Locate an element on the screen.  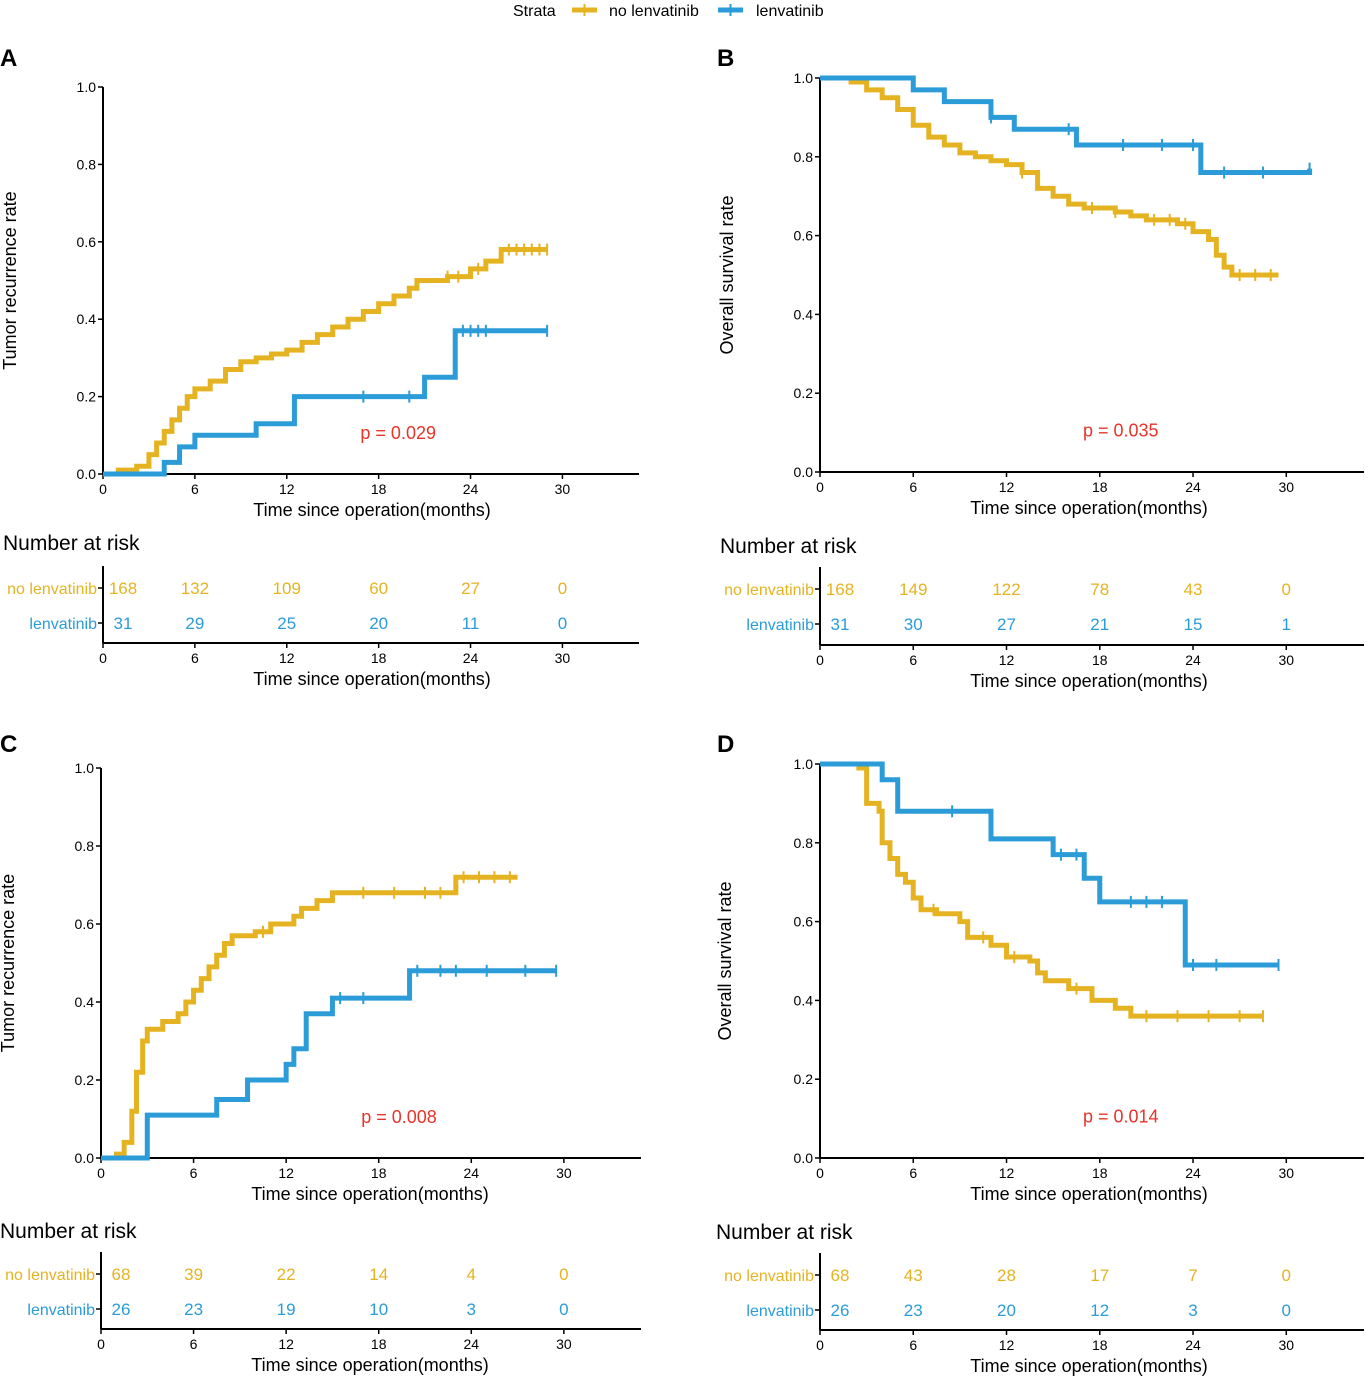
risk-value: 17 is located at coordinates (1099, 1275).